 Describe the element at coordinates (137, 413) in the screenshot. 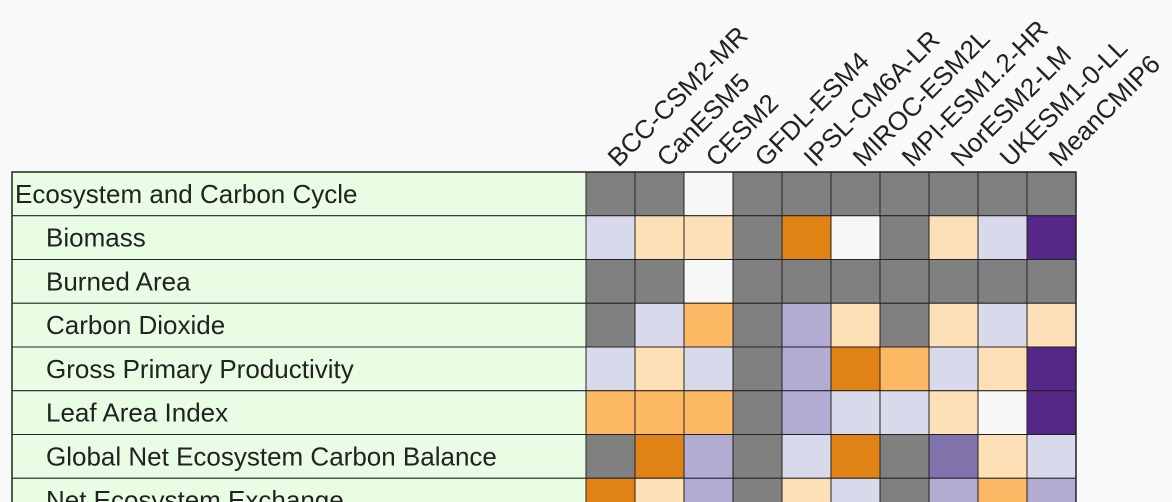

I see `row-label: Leaf Area Index` at that location.